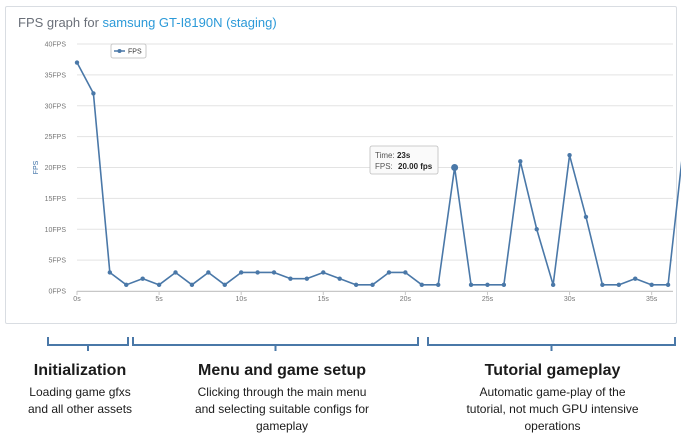 This screenshot has height=443, width=681. What do you see at coordinates (385, 166) in the screenshot?
I see `tooltip-fps-label: FPS:` at bounding box center [385, 166].